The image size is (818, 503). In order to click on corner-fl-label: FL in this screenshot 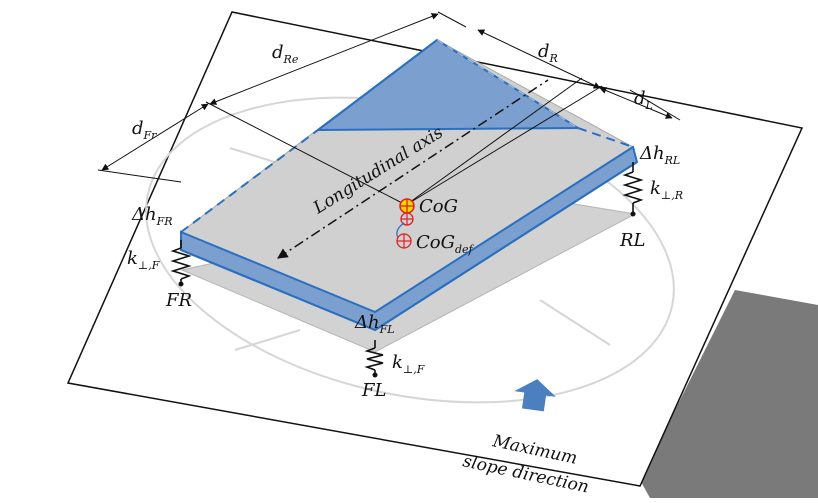, I will do `click(373, 390)`.